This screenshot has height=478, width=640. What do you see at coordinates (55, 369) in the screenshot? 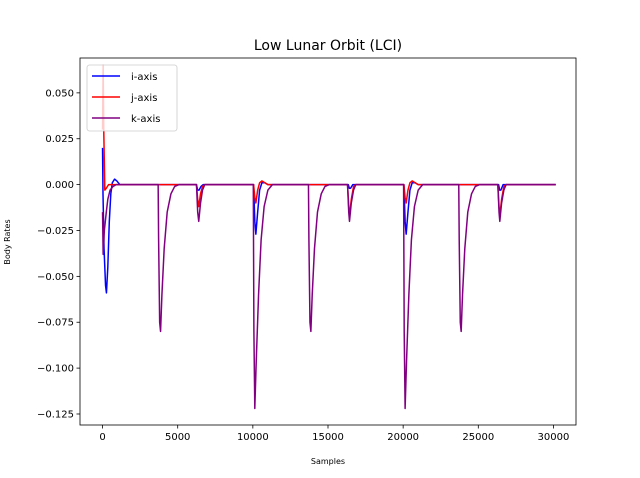
I see `y-tick-label: −0.100` at bounding box center [55, 369].